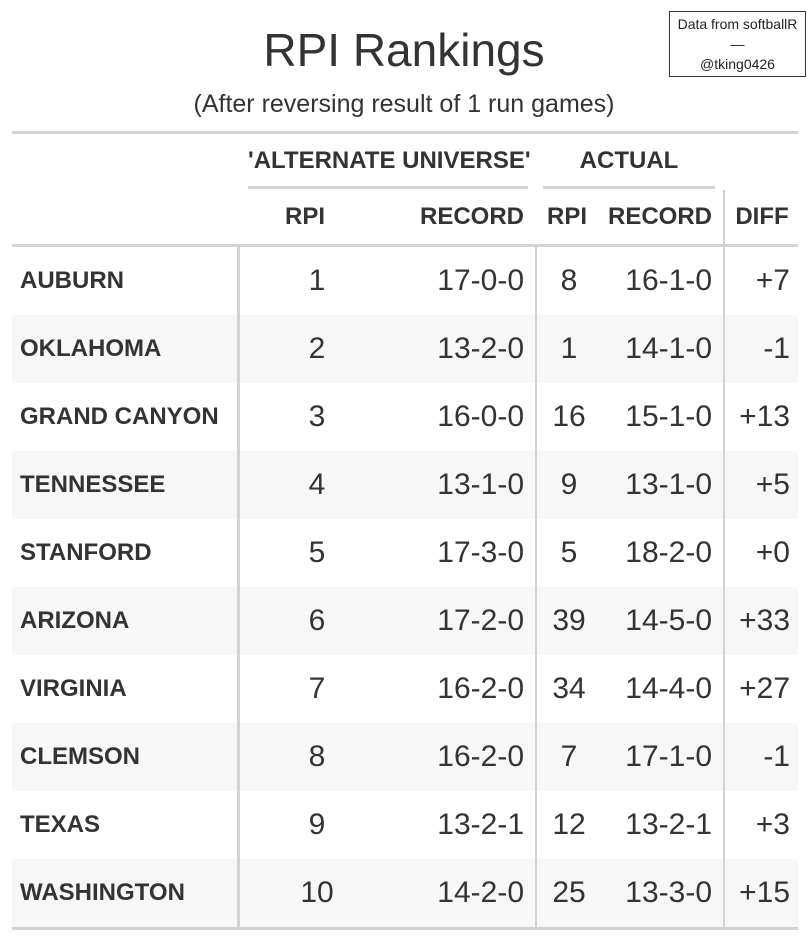  Describe the element at coordinates (764, 688) in the screenshot. I see `diff-cell: +27` at that location.